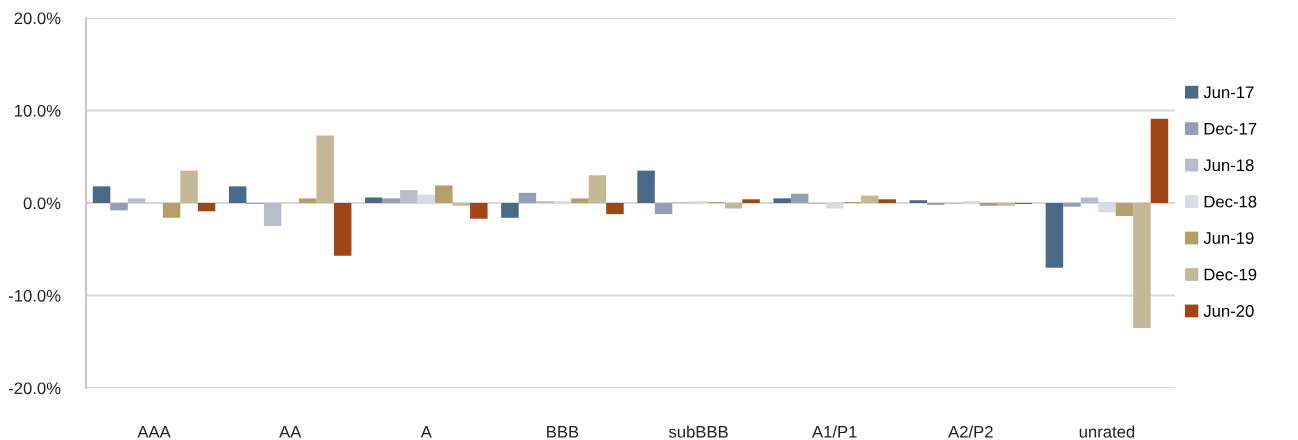 The width and height of the screenshot is (1298, 440). I want to click on x-tick-label: AAA, so click(154, 432).